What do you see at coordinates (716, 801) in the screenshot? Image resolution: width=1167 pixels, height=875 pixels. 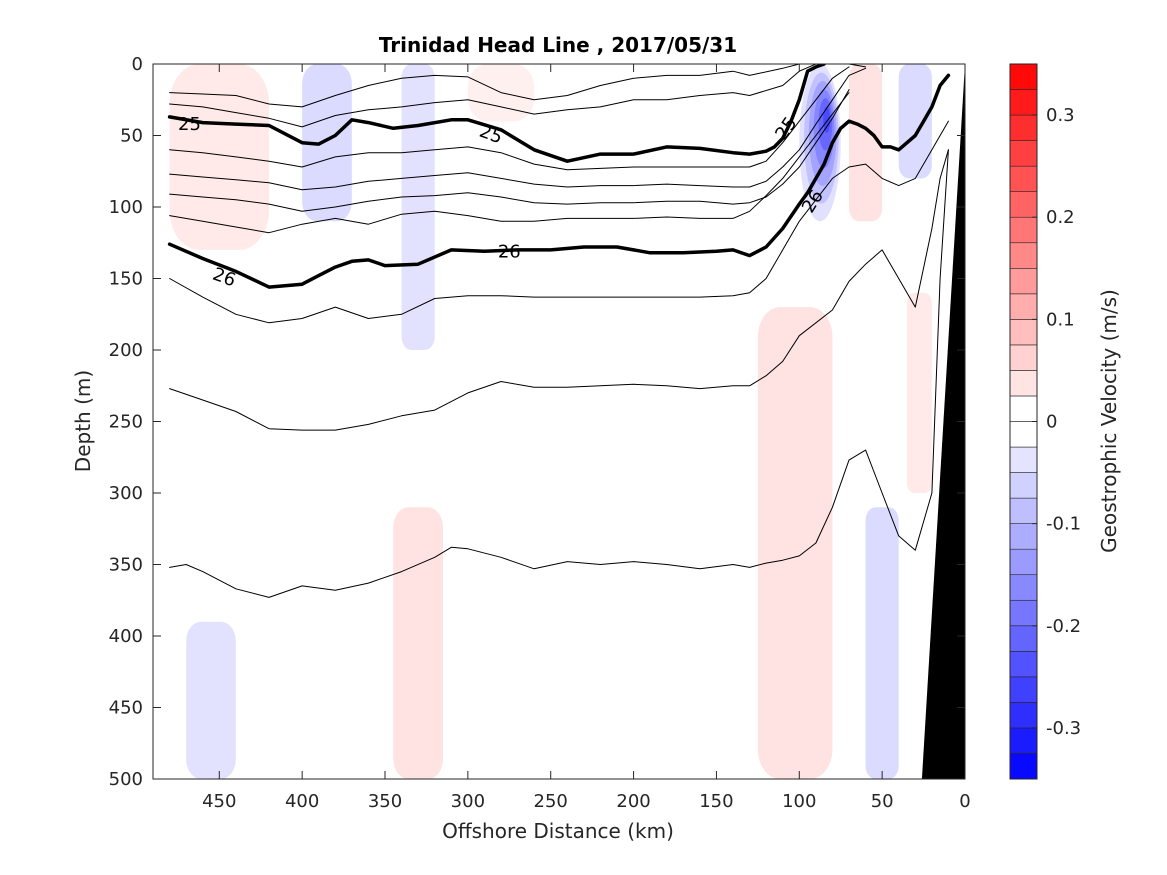 I see `x-tick-label: 150` at bounding box center [716, 801].